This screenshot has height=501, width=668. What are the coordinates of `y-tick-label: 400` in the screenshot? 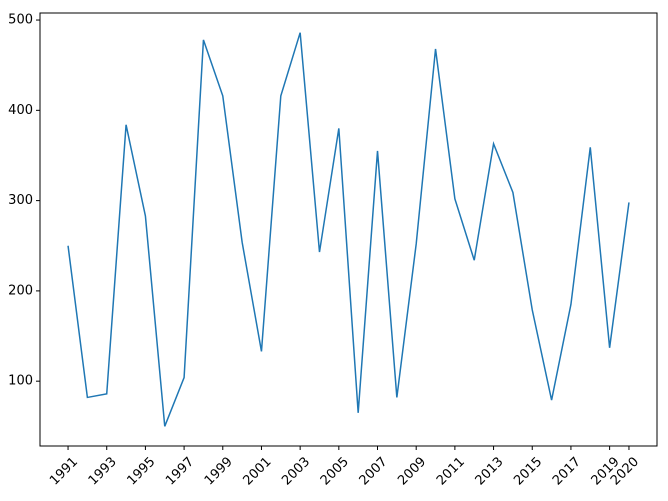 It's located at (20, 110).